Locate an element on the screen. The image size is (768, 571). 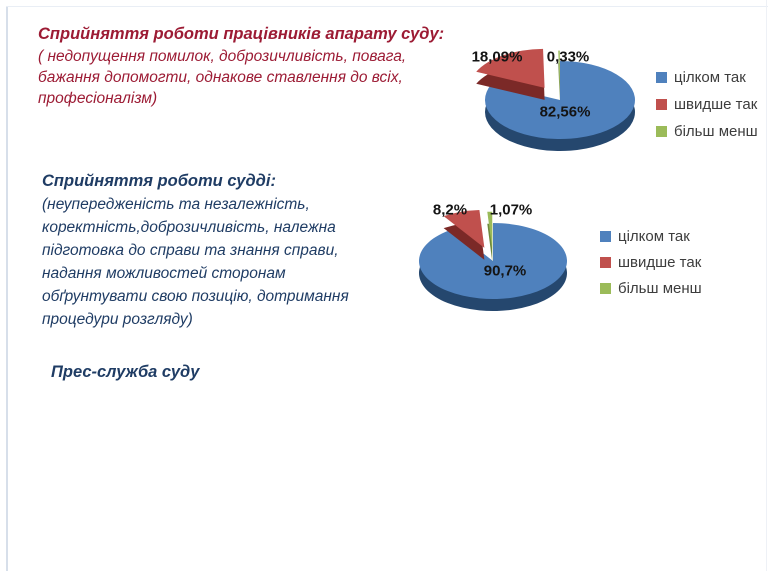
judge-pie-label-bilsh-mensh: 1,07% is located at coordinates (511, 210).